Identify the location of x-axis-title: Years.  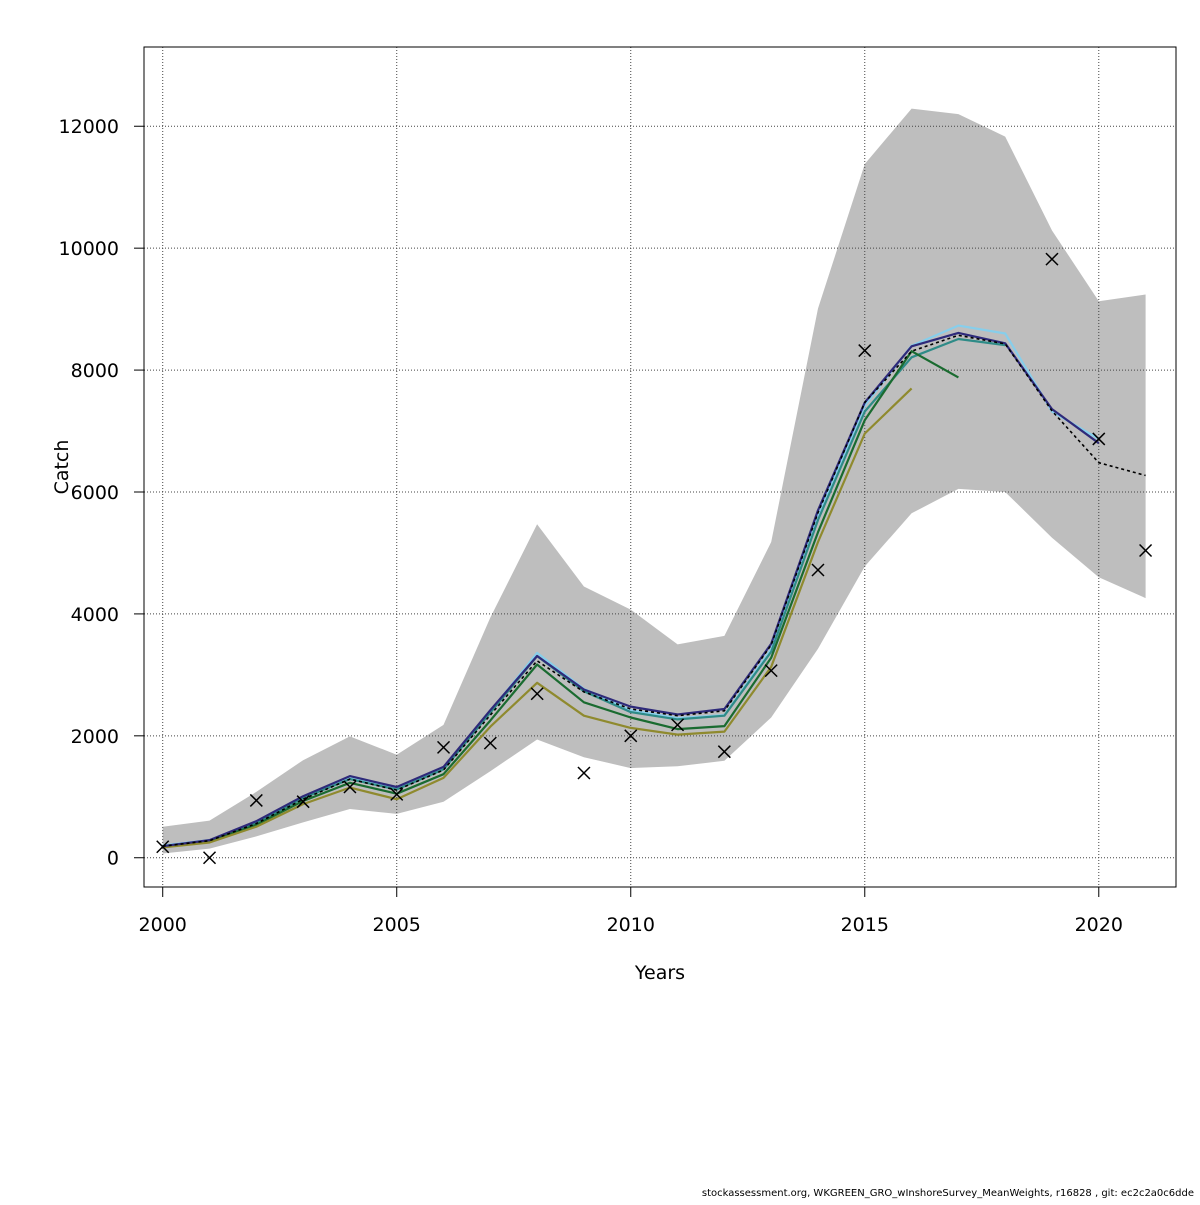
(659, 973).